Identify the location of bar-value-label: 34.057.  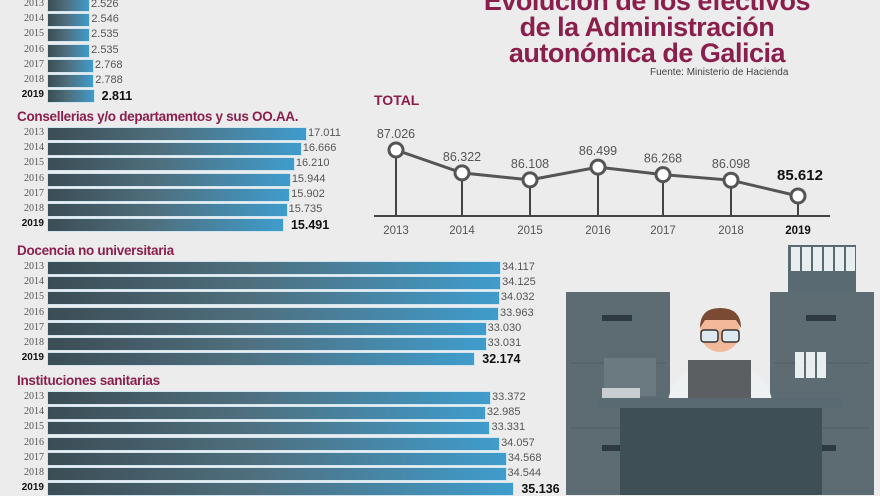
(518, 442).